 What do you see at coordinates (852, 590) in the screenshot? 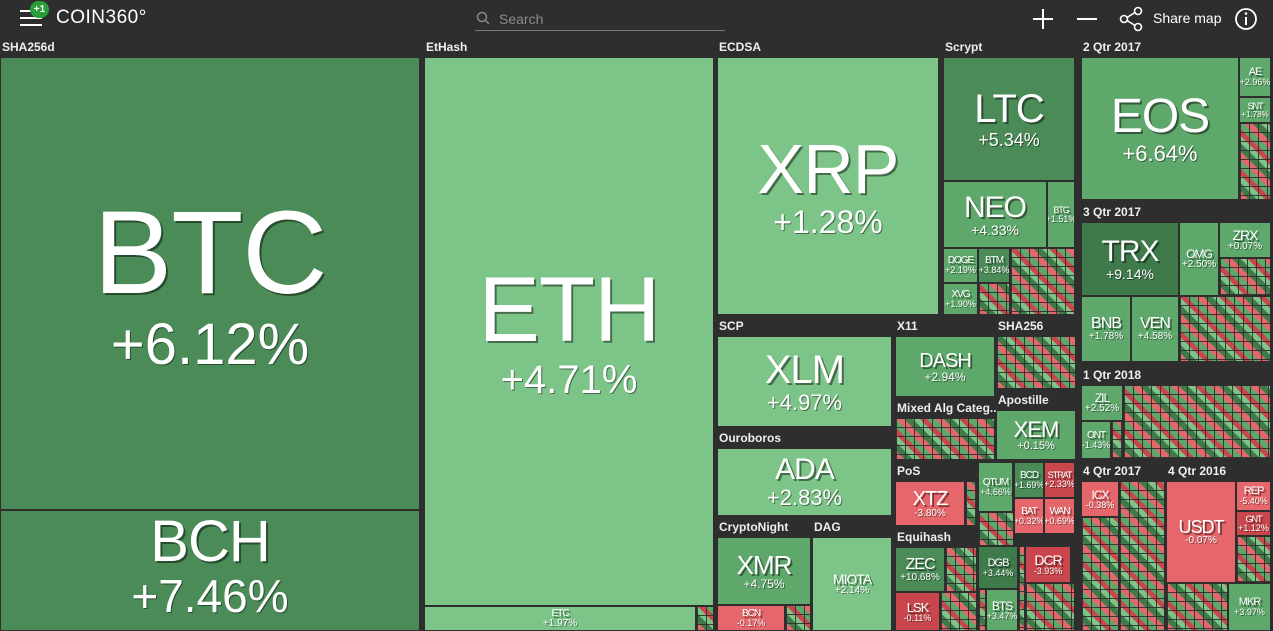
I see `coin-change: +2.14%` at bounding box center [852, 590].